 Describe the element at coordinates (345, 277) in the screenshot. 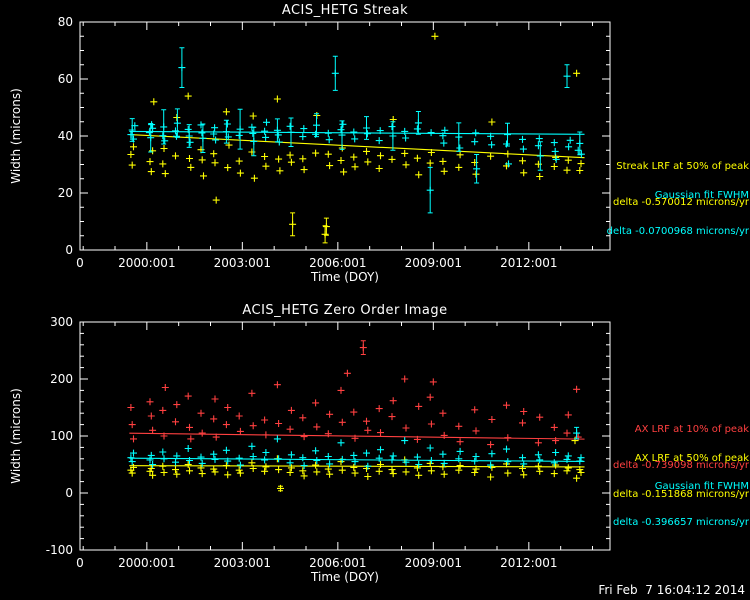

I see `streak-x-axis-label: Time (DOY)` at that location.